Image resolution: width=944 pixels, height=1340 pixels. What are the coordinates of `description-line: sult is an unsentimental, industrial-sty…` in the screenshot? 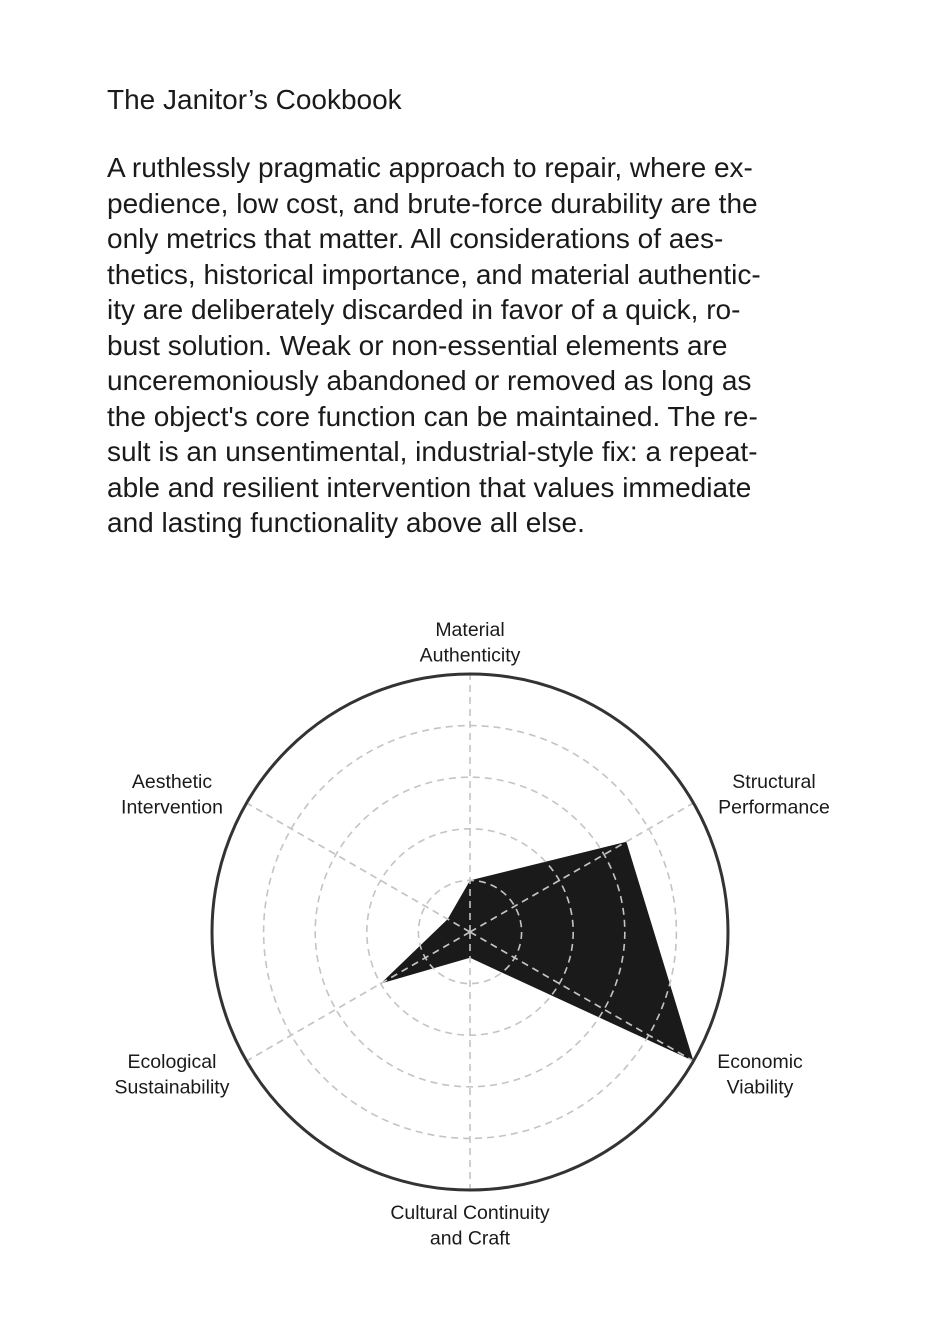 It's located at (432, 451).